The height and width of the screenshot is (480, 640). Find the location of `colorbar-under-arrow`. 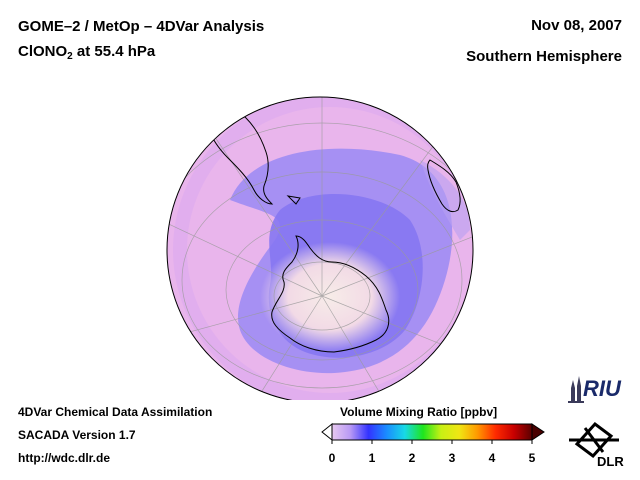

colorbar-under-arrow is located at coordinates (327, 432).